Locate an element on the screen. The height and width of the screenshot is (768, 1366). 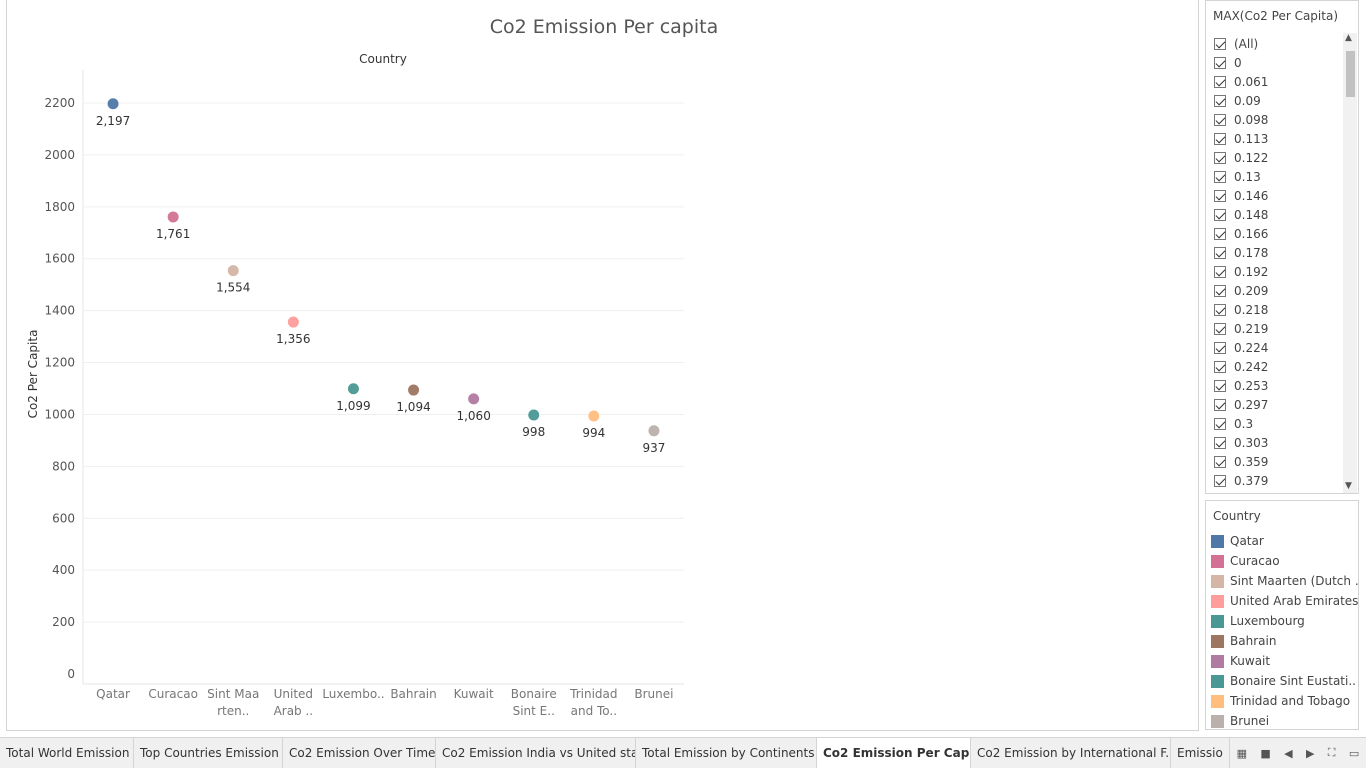
sheet-tab: Co2 Emission Over Time is located at coordinates (359, 753).